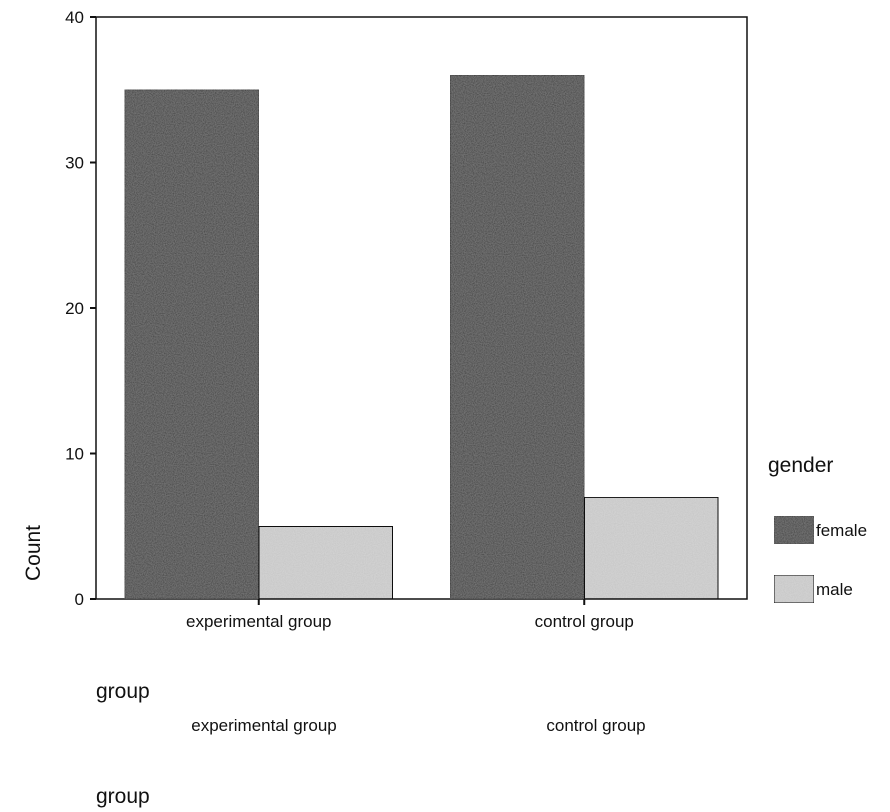 This screenshot has height=812, width=890. I want to click on bar-female-experimental, so click(192, 344).